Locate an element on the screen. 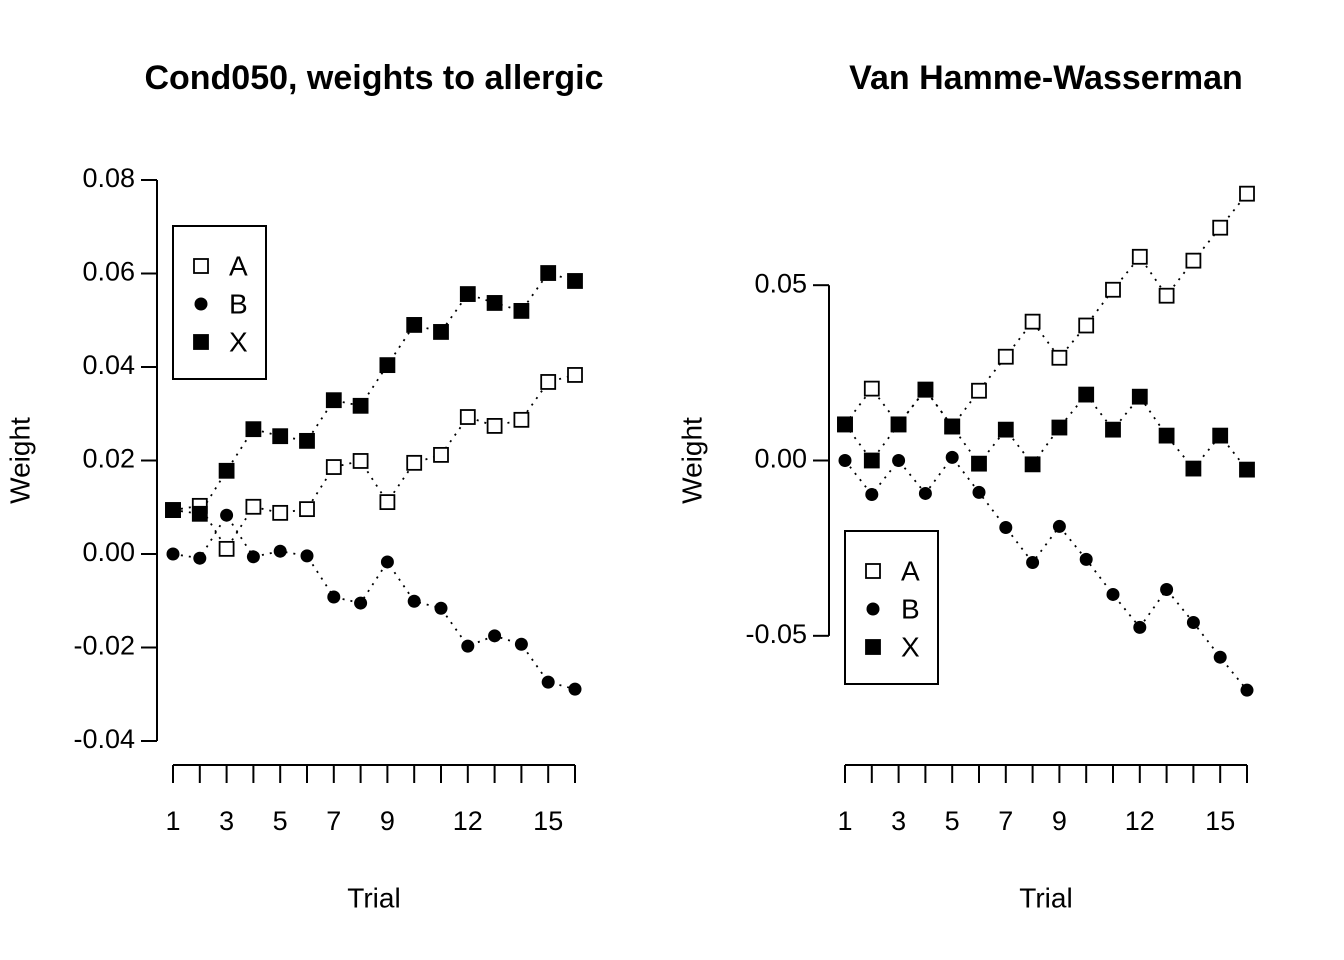 The image size is (1344, 960). chart-title: Cond050, weights to allergic is located at coordinates (373, 78).